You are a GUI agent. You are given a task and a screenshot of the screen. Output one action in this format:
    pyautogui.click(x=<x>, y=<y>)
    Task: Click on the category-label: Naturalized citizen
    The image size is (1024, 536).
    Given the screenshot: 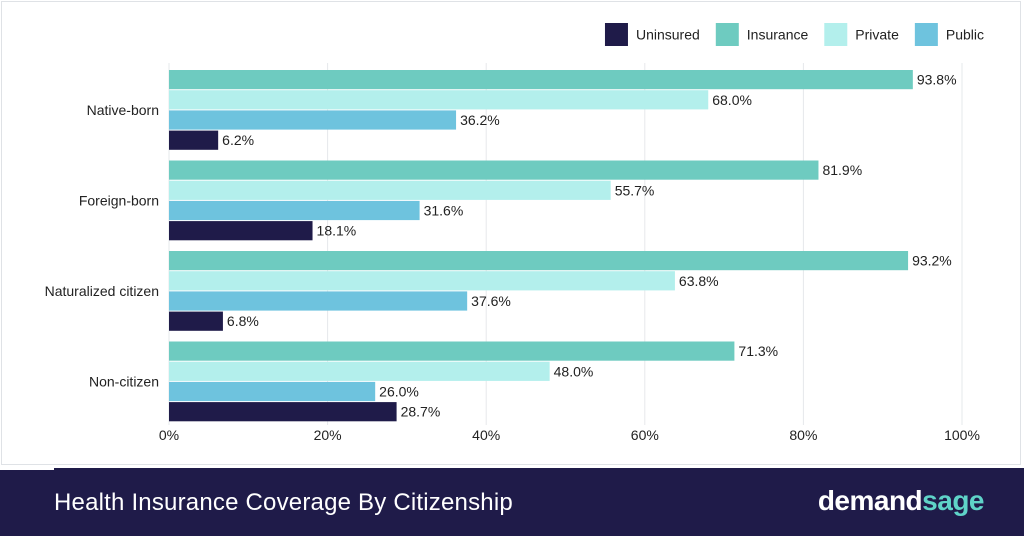 What is the action you would take?
    pyautogui.click(x=102, y=291)
    